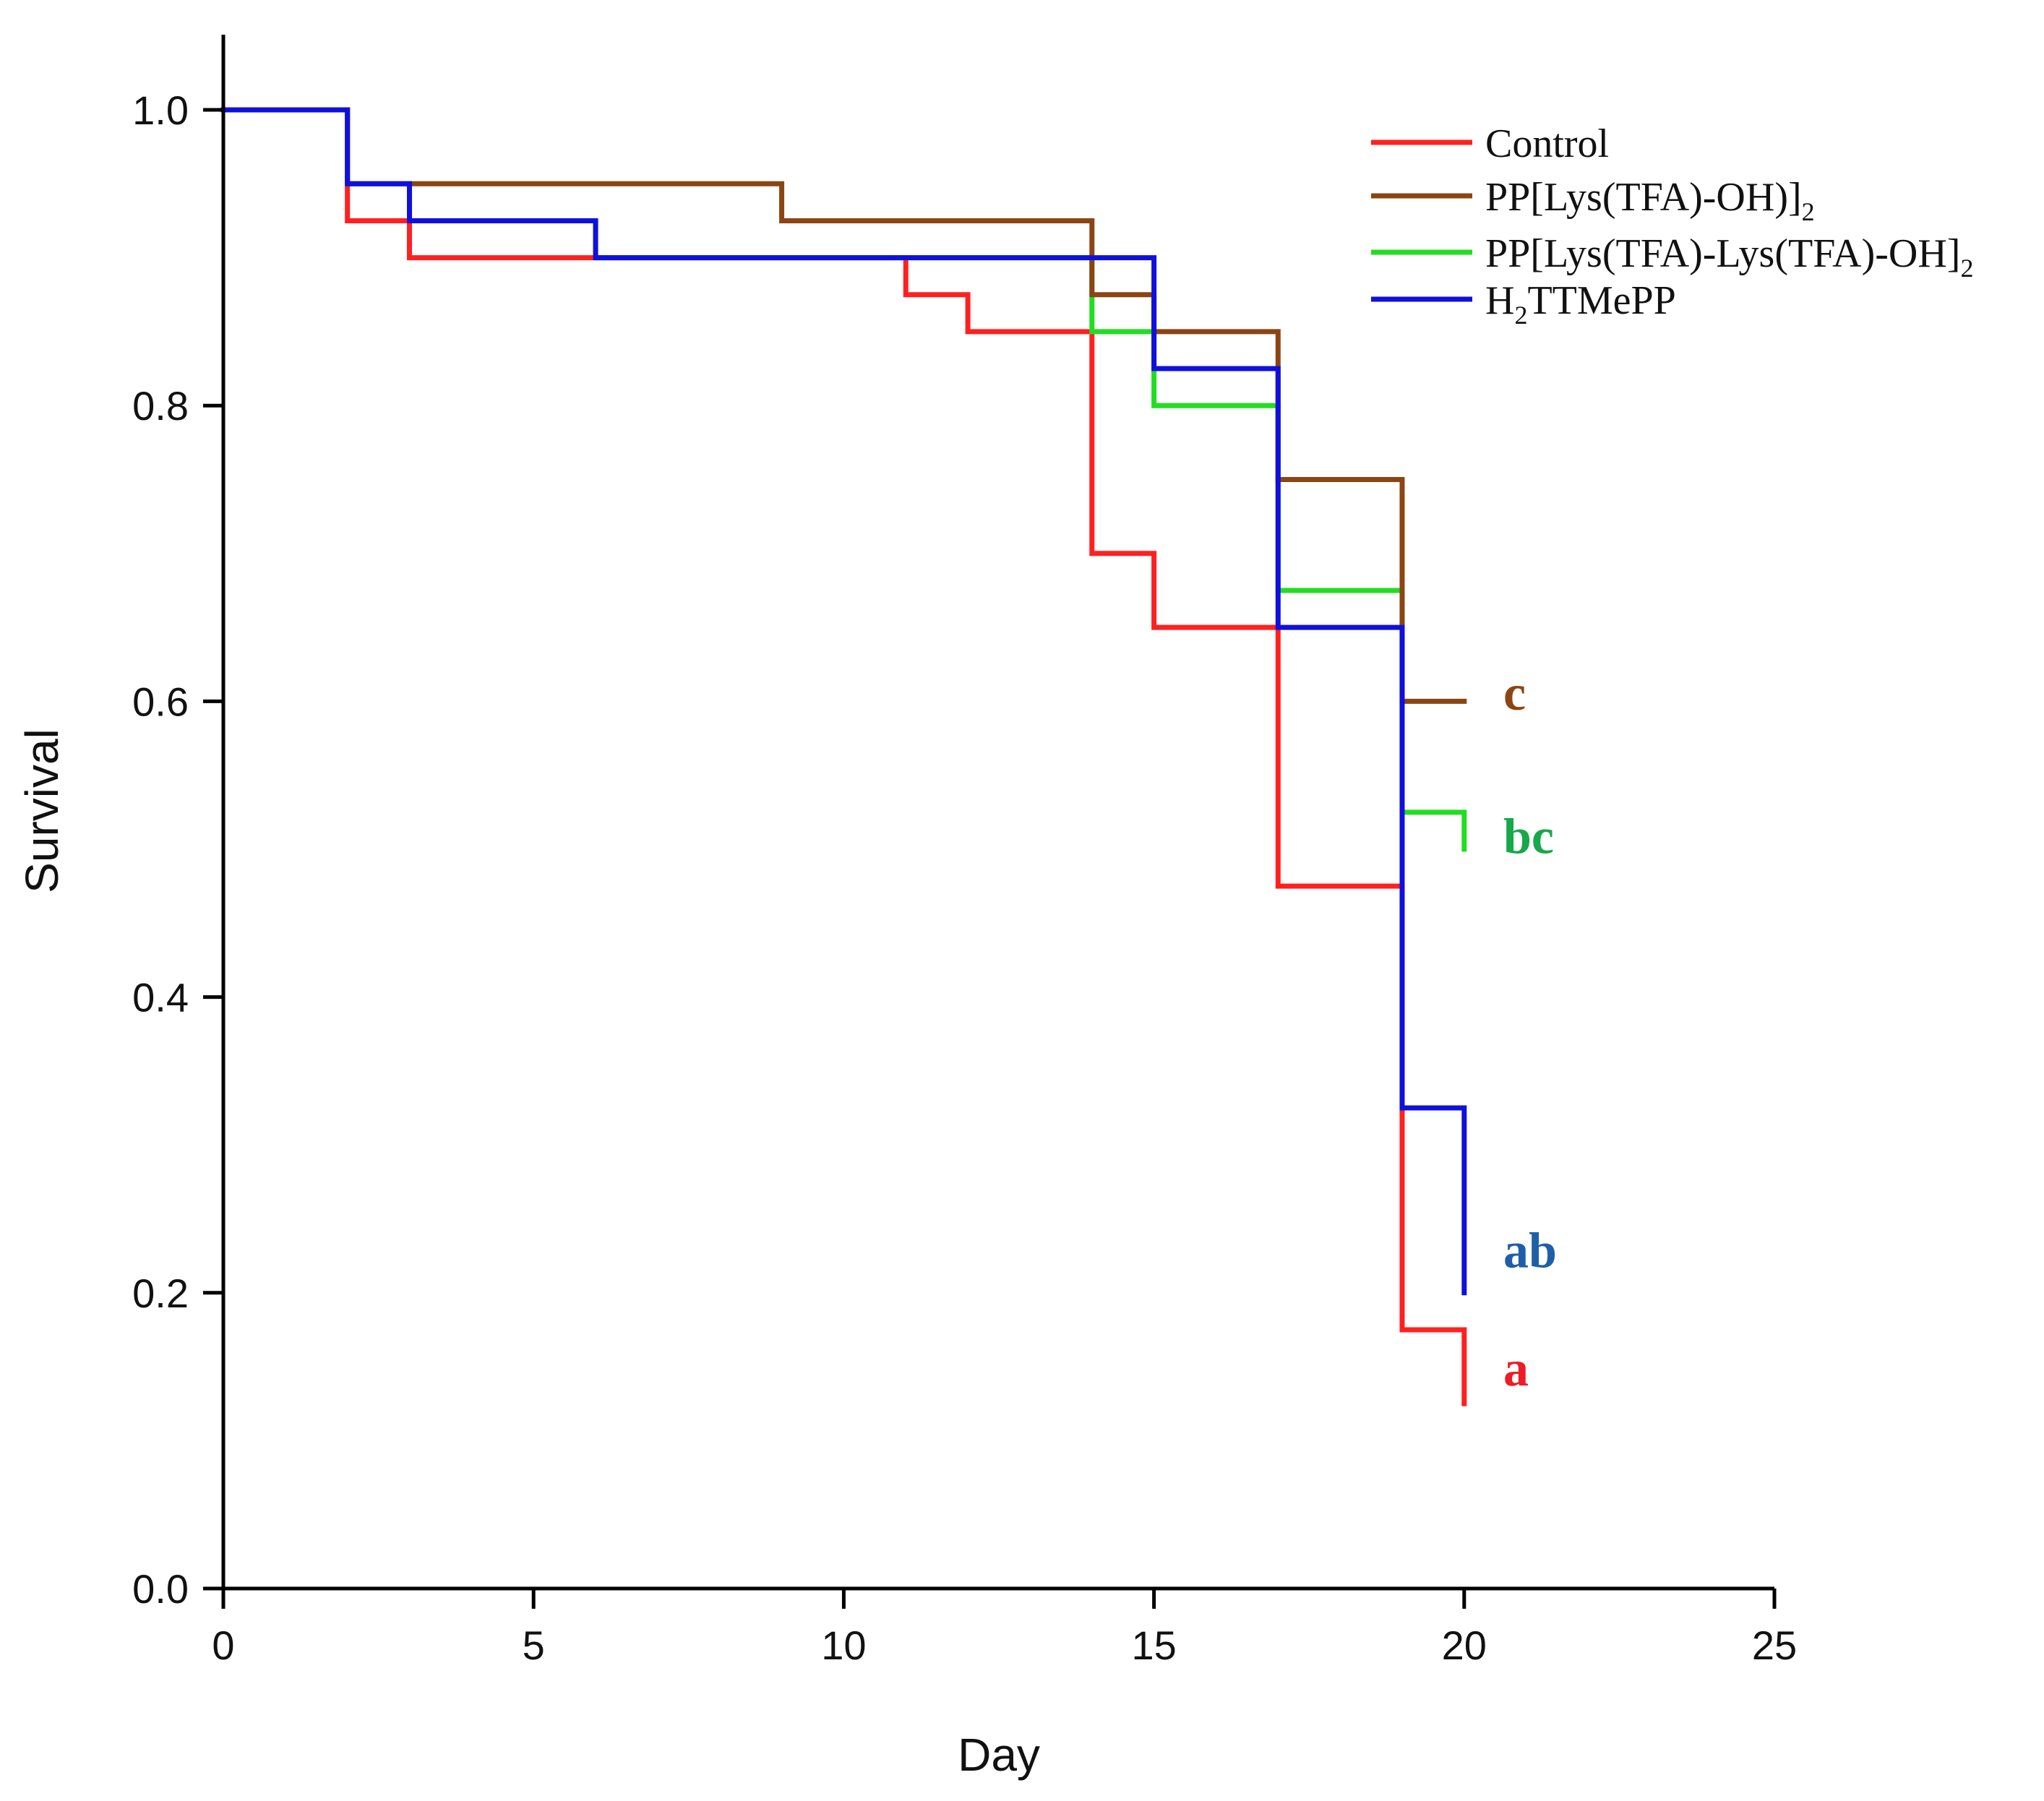  I want to click on significance-labels: a c bc ab, so click(1530, 1032).